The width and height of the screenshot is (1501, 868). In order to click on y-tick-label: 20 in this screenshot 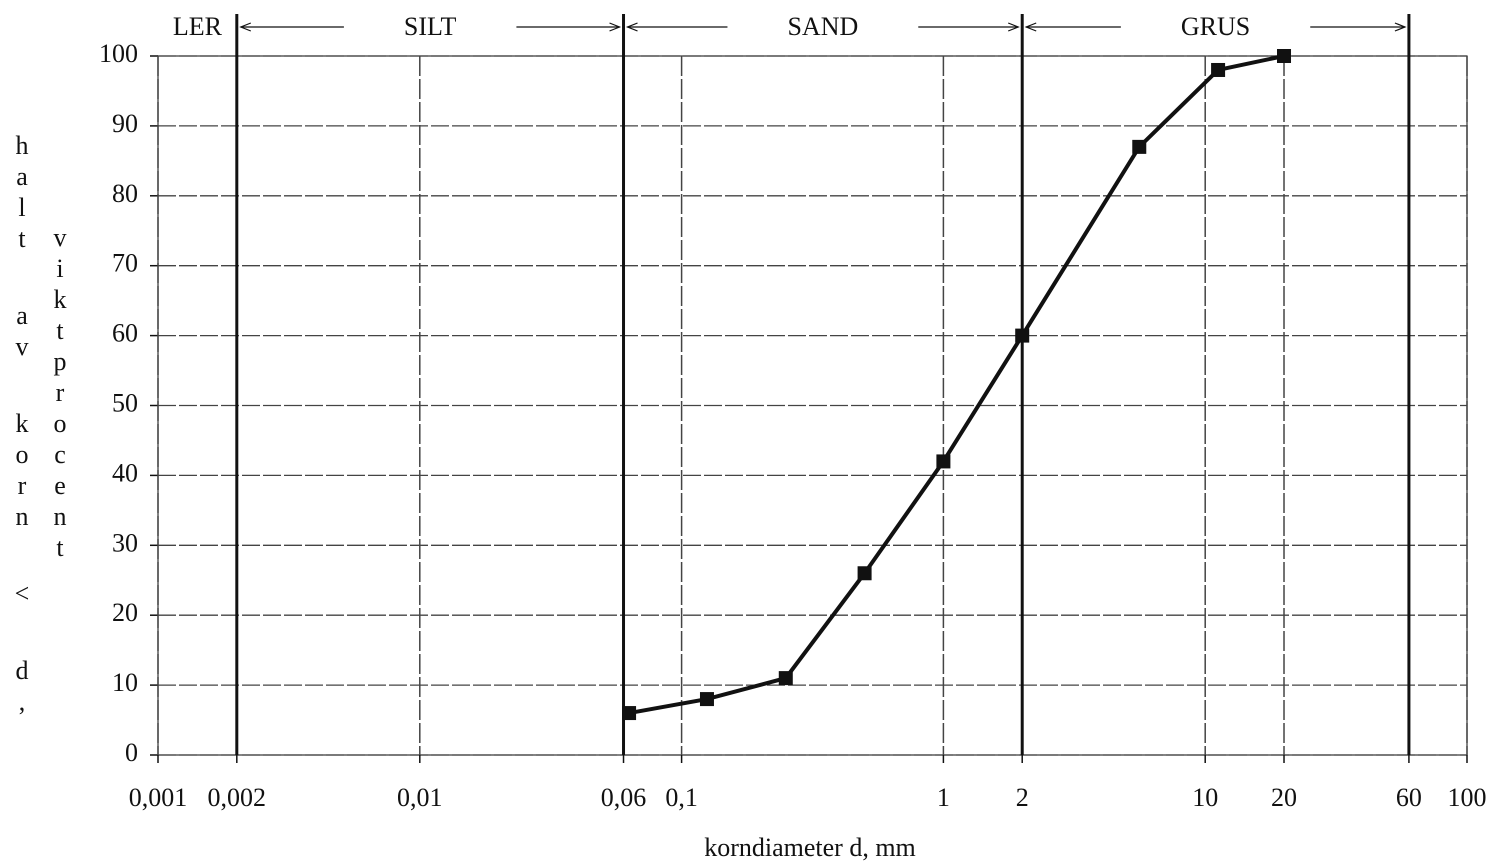, I will do `click(125, 612)`.